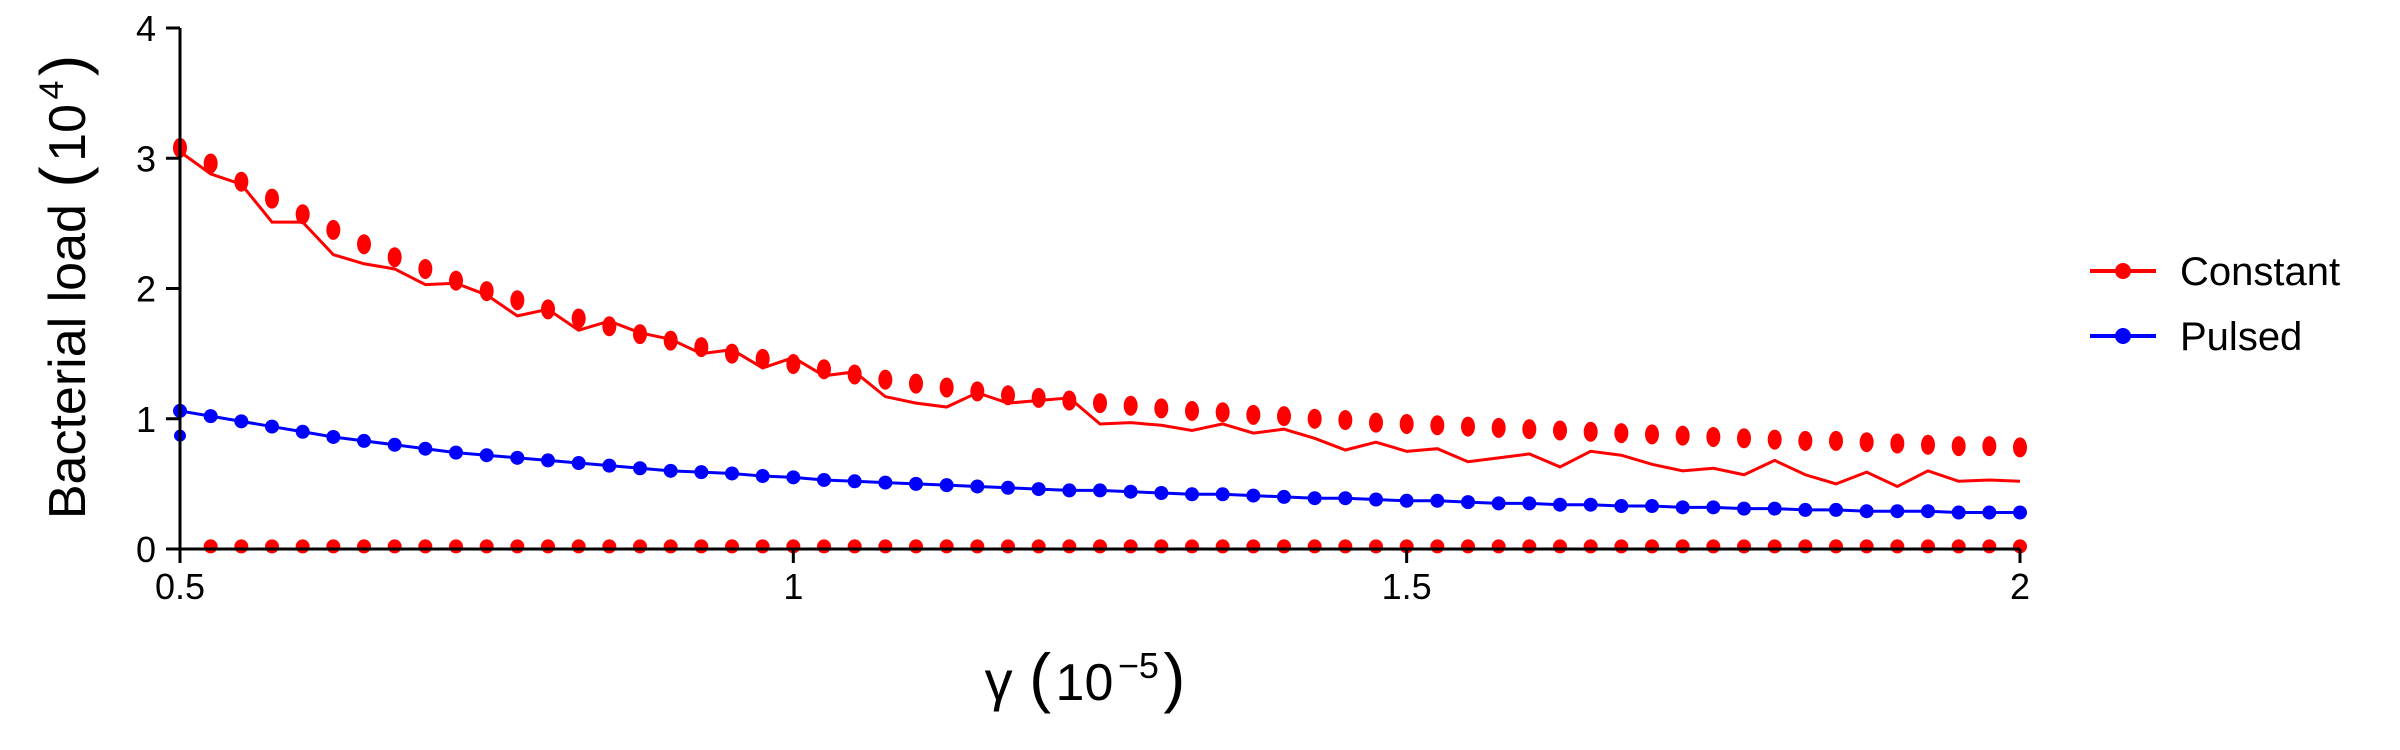 The height and width of the screenshot is (750, 2400). I want to click on legend-pulsed-marker, so click(2123, 336).